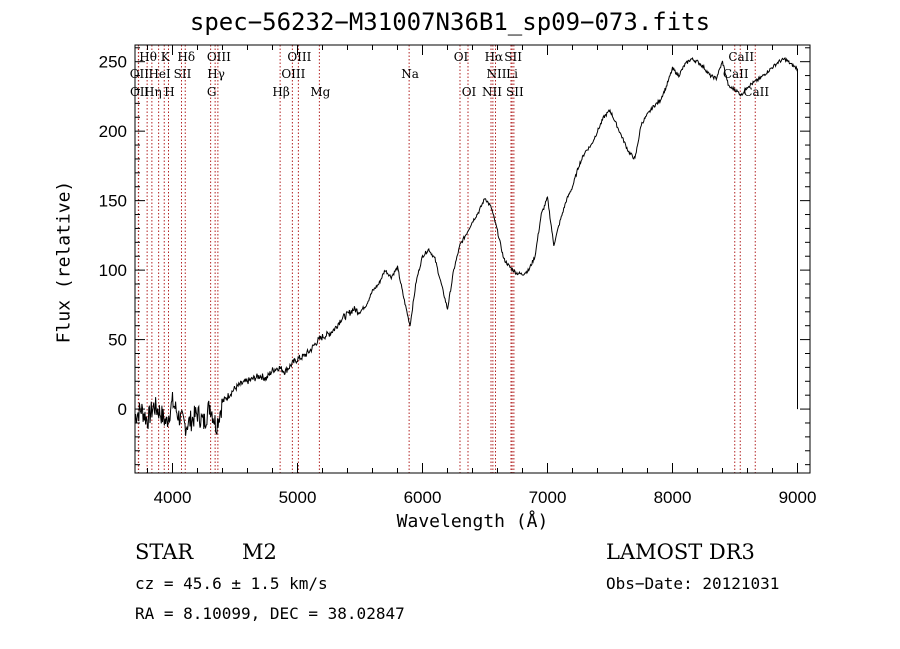  What do you see at coordinates (494, 57) in the screenshot?
I see `line-label: Hα` at bounding box center [494, 57].